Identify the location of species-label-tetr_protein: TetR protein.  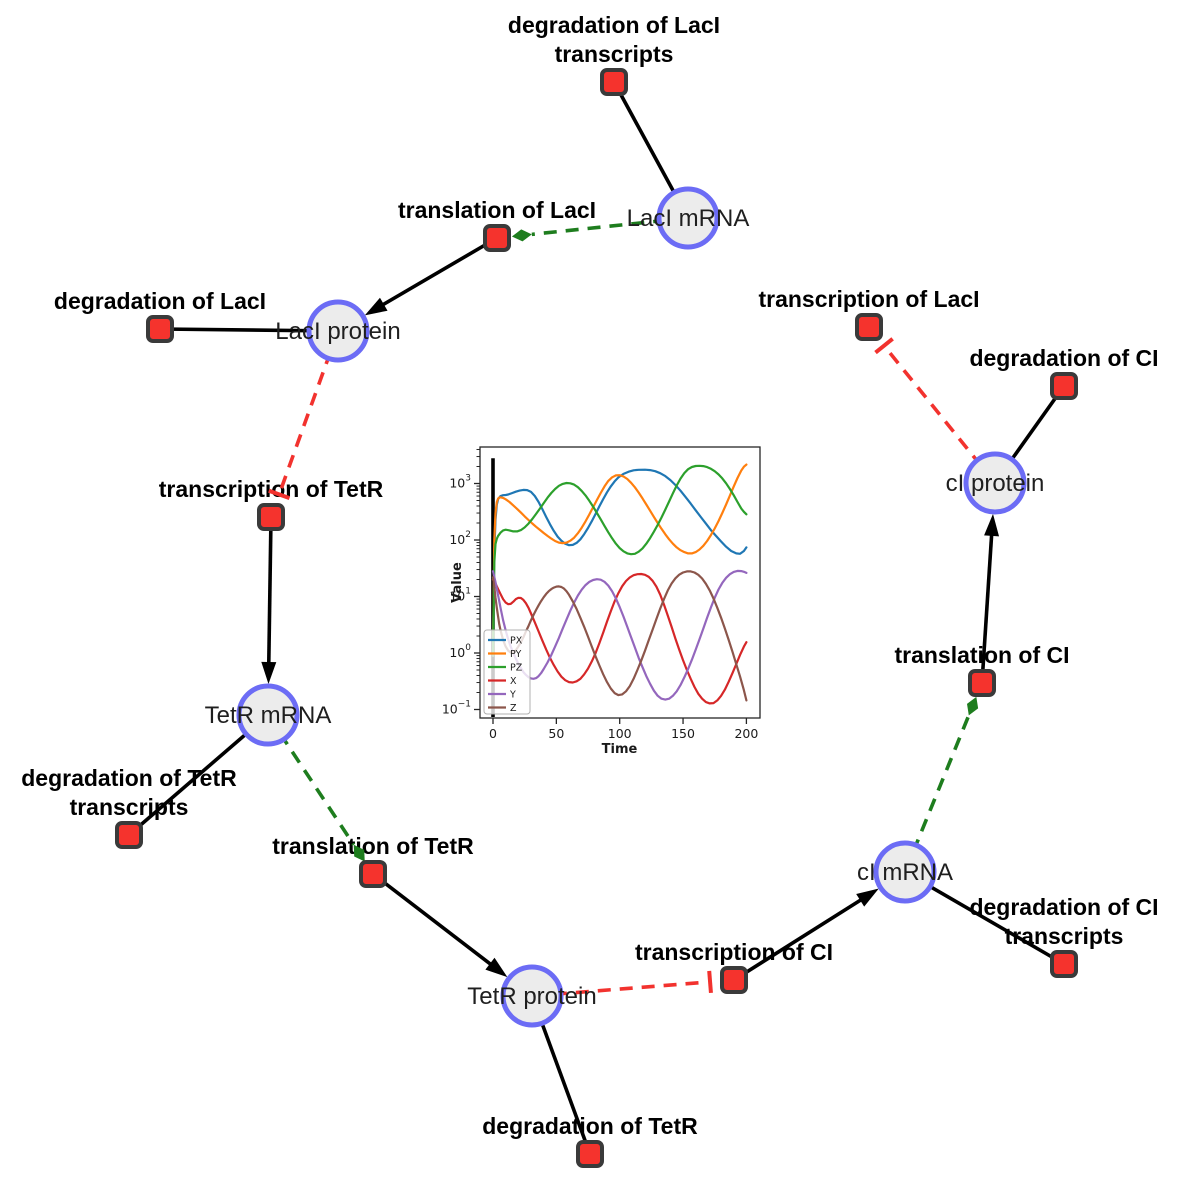
(531, 996).